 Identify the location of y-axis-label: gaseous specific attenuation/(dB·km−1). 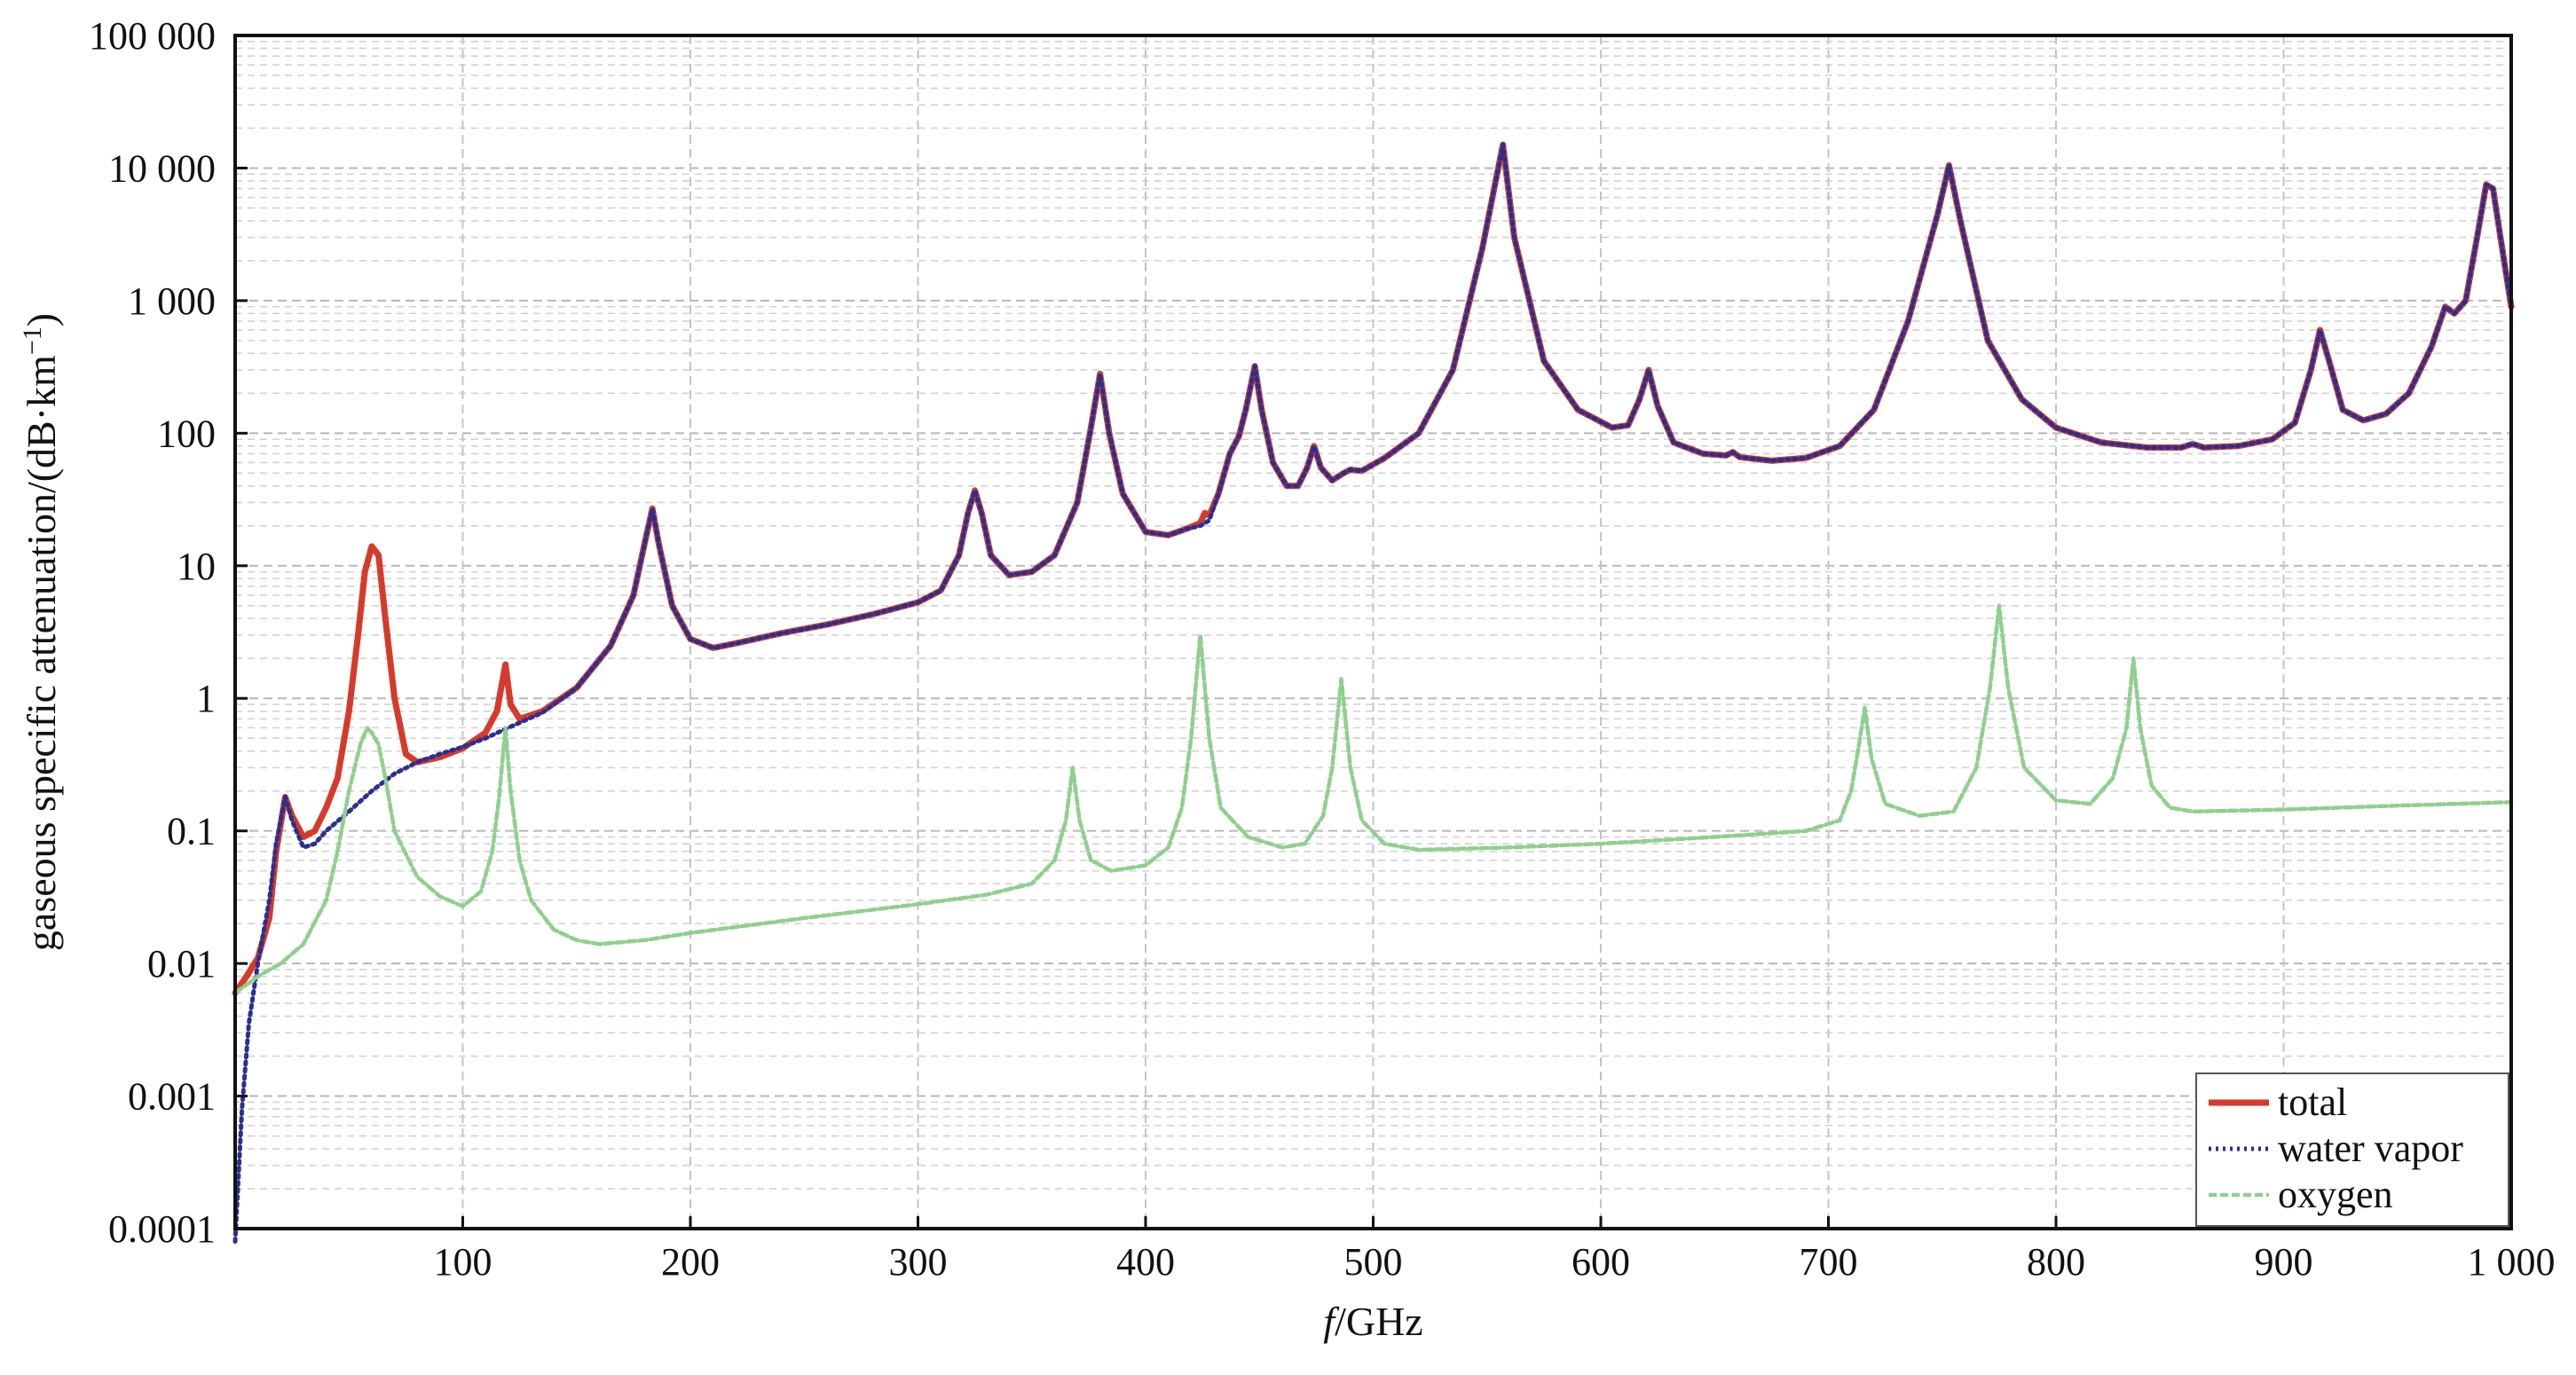
(41, 632).